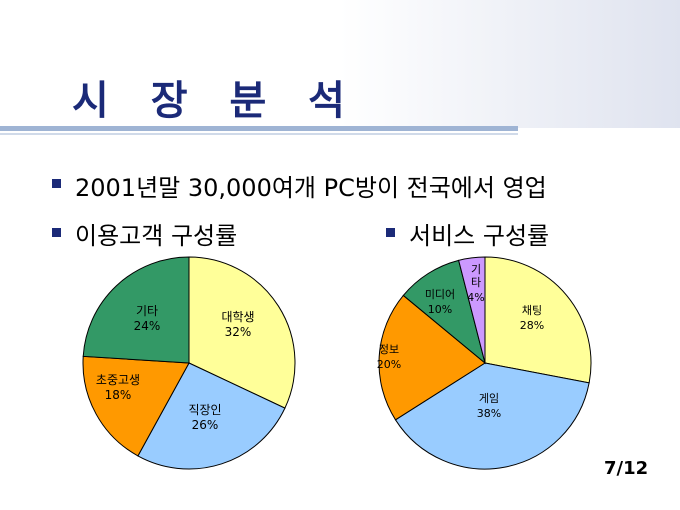 Image resolution: width=680 pixels, height=510 pixels. I want to click on slice-label: 직장인, so click(204, 410).